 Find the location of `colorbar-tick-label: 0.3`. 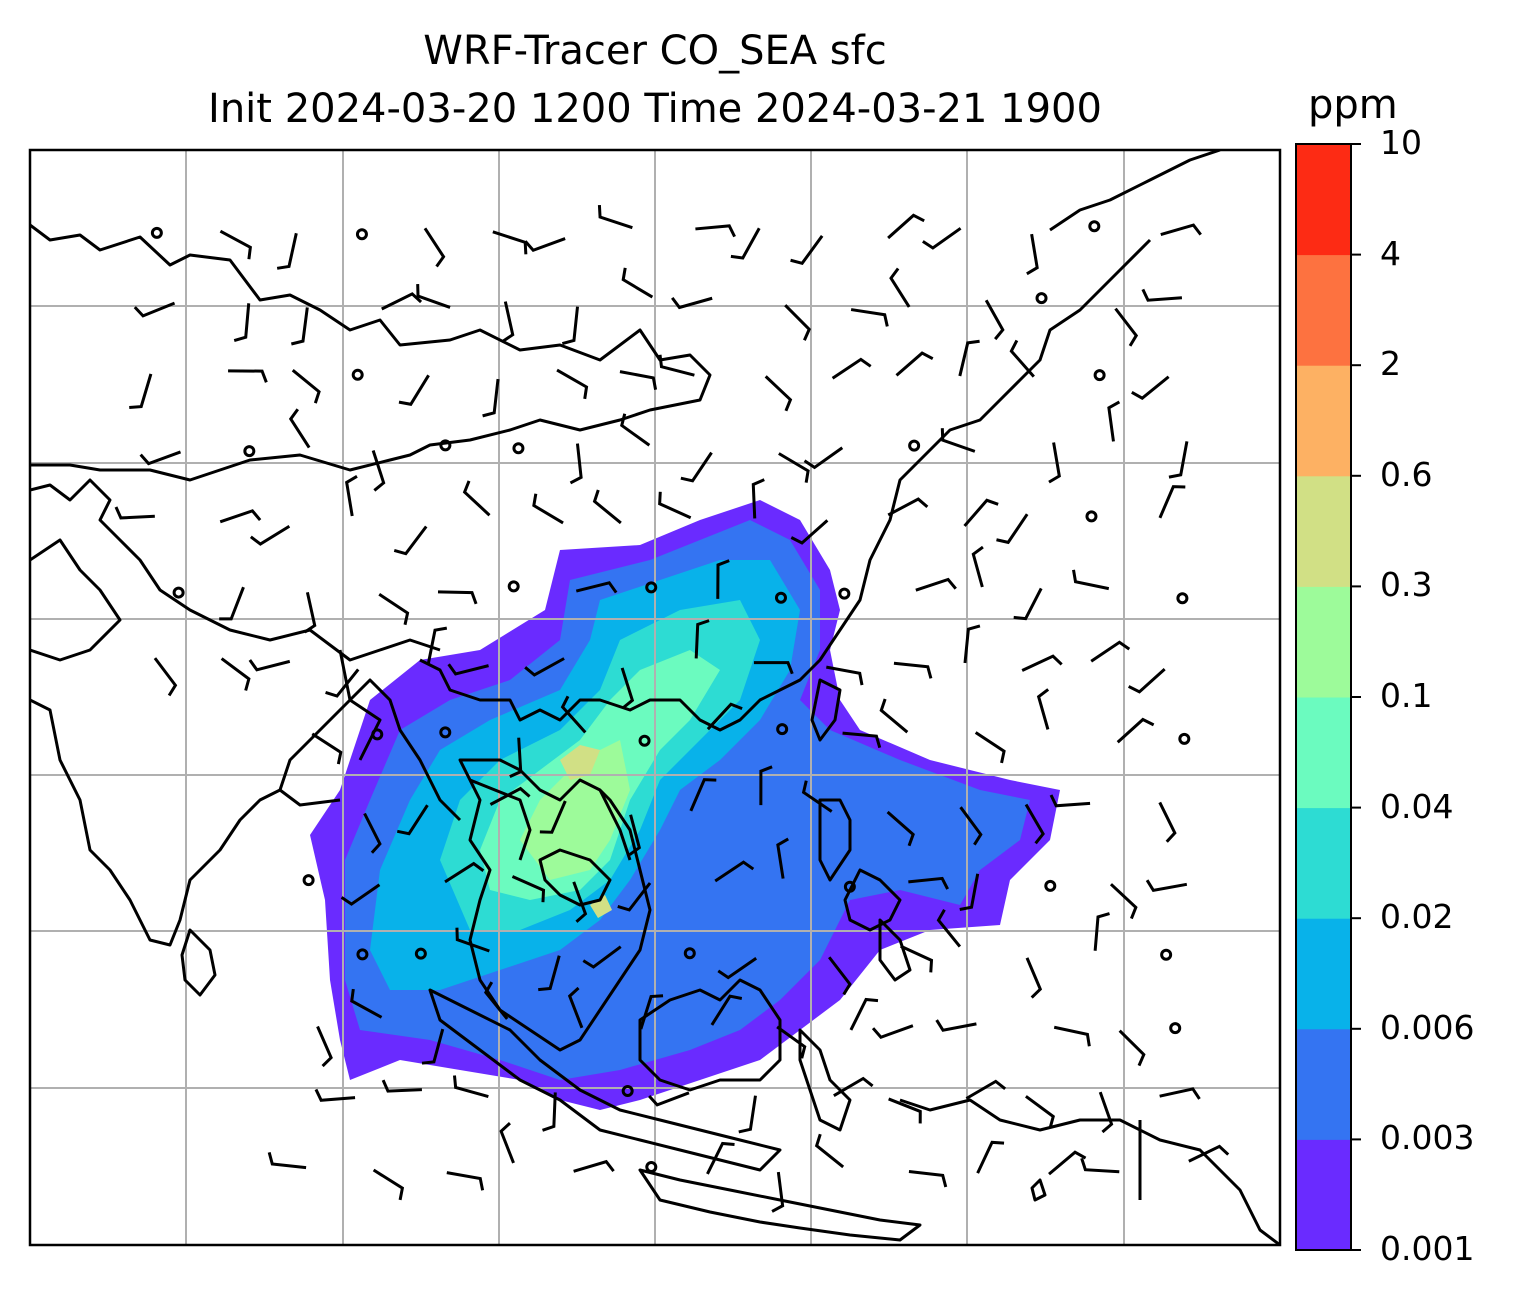

colorbar-tick-label: 0.3 is located at coordinates (1406, 585).